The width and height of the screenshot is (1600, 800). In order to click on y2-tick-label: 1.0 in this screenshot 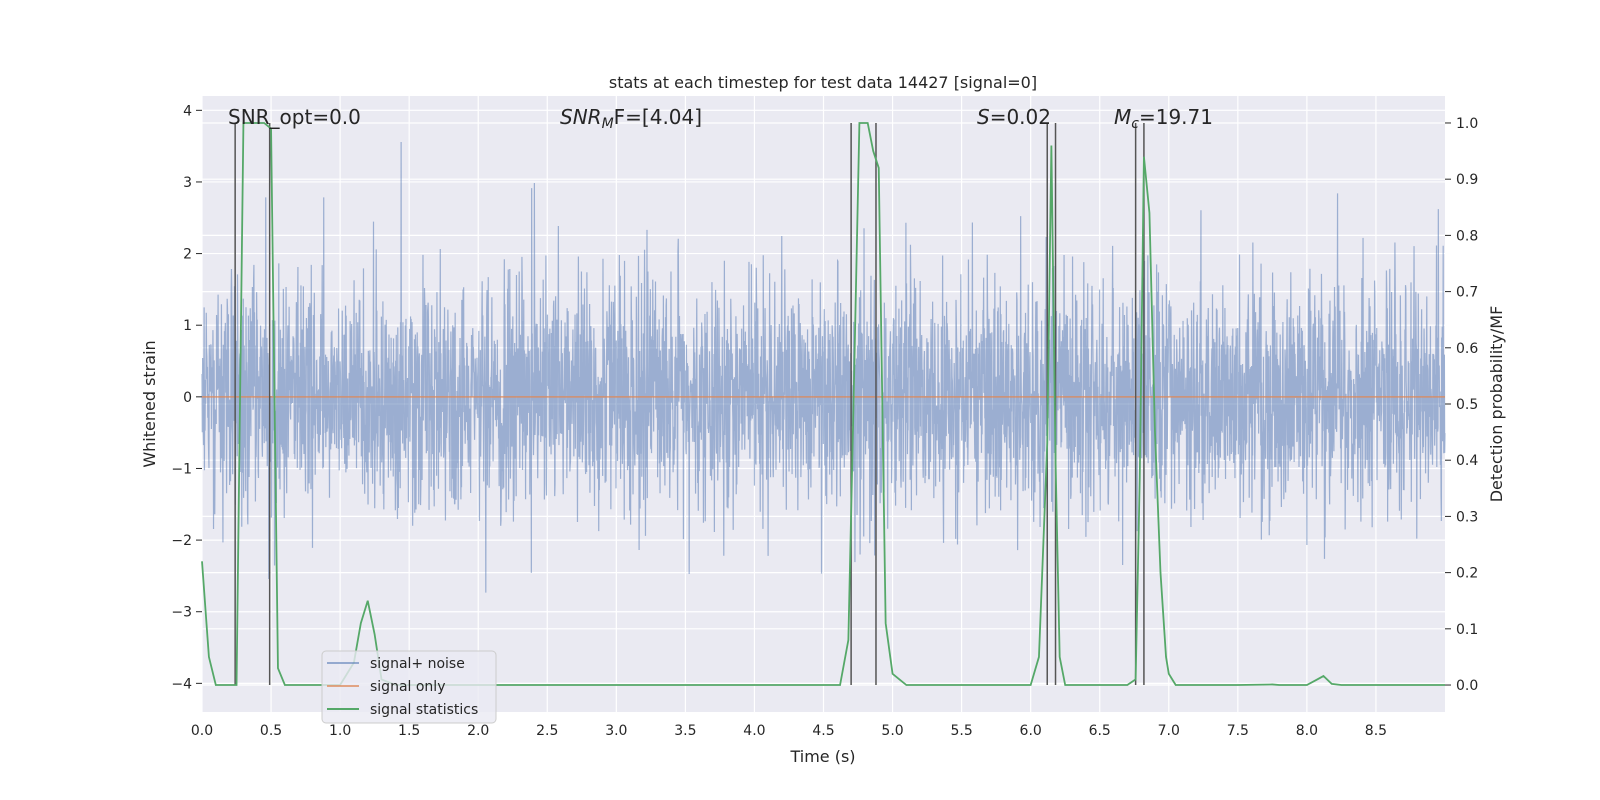, I will do `click(1467, 124)`.